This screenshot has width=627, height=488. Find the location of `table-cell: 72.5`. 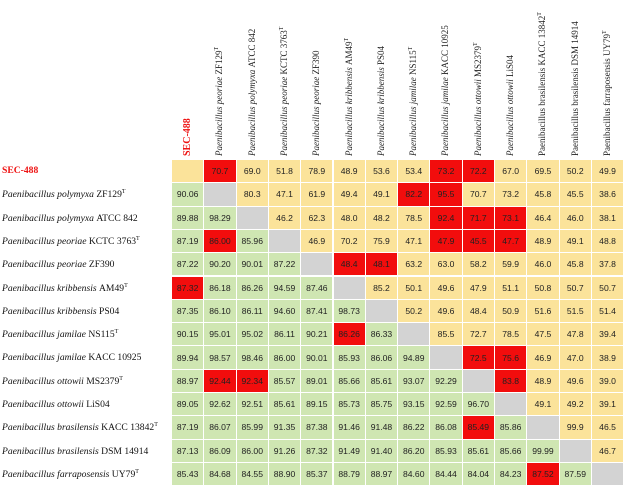

table-cell: 72.5 is located at coordinates (478, 358).